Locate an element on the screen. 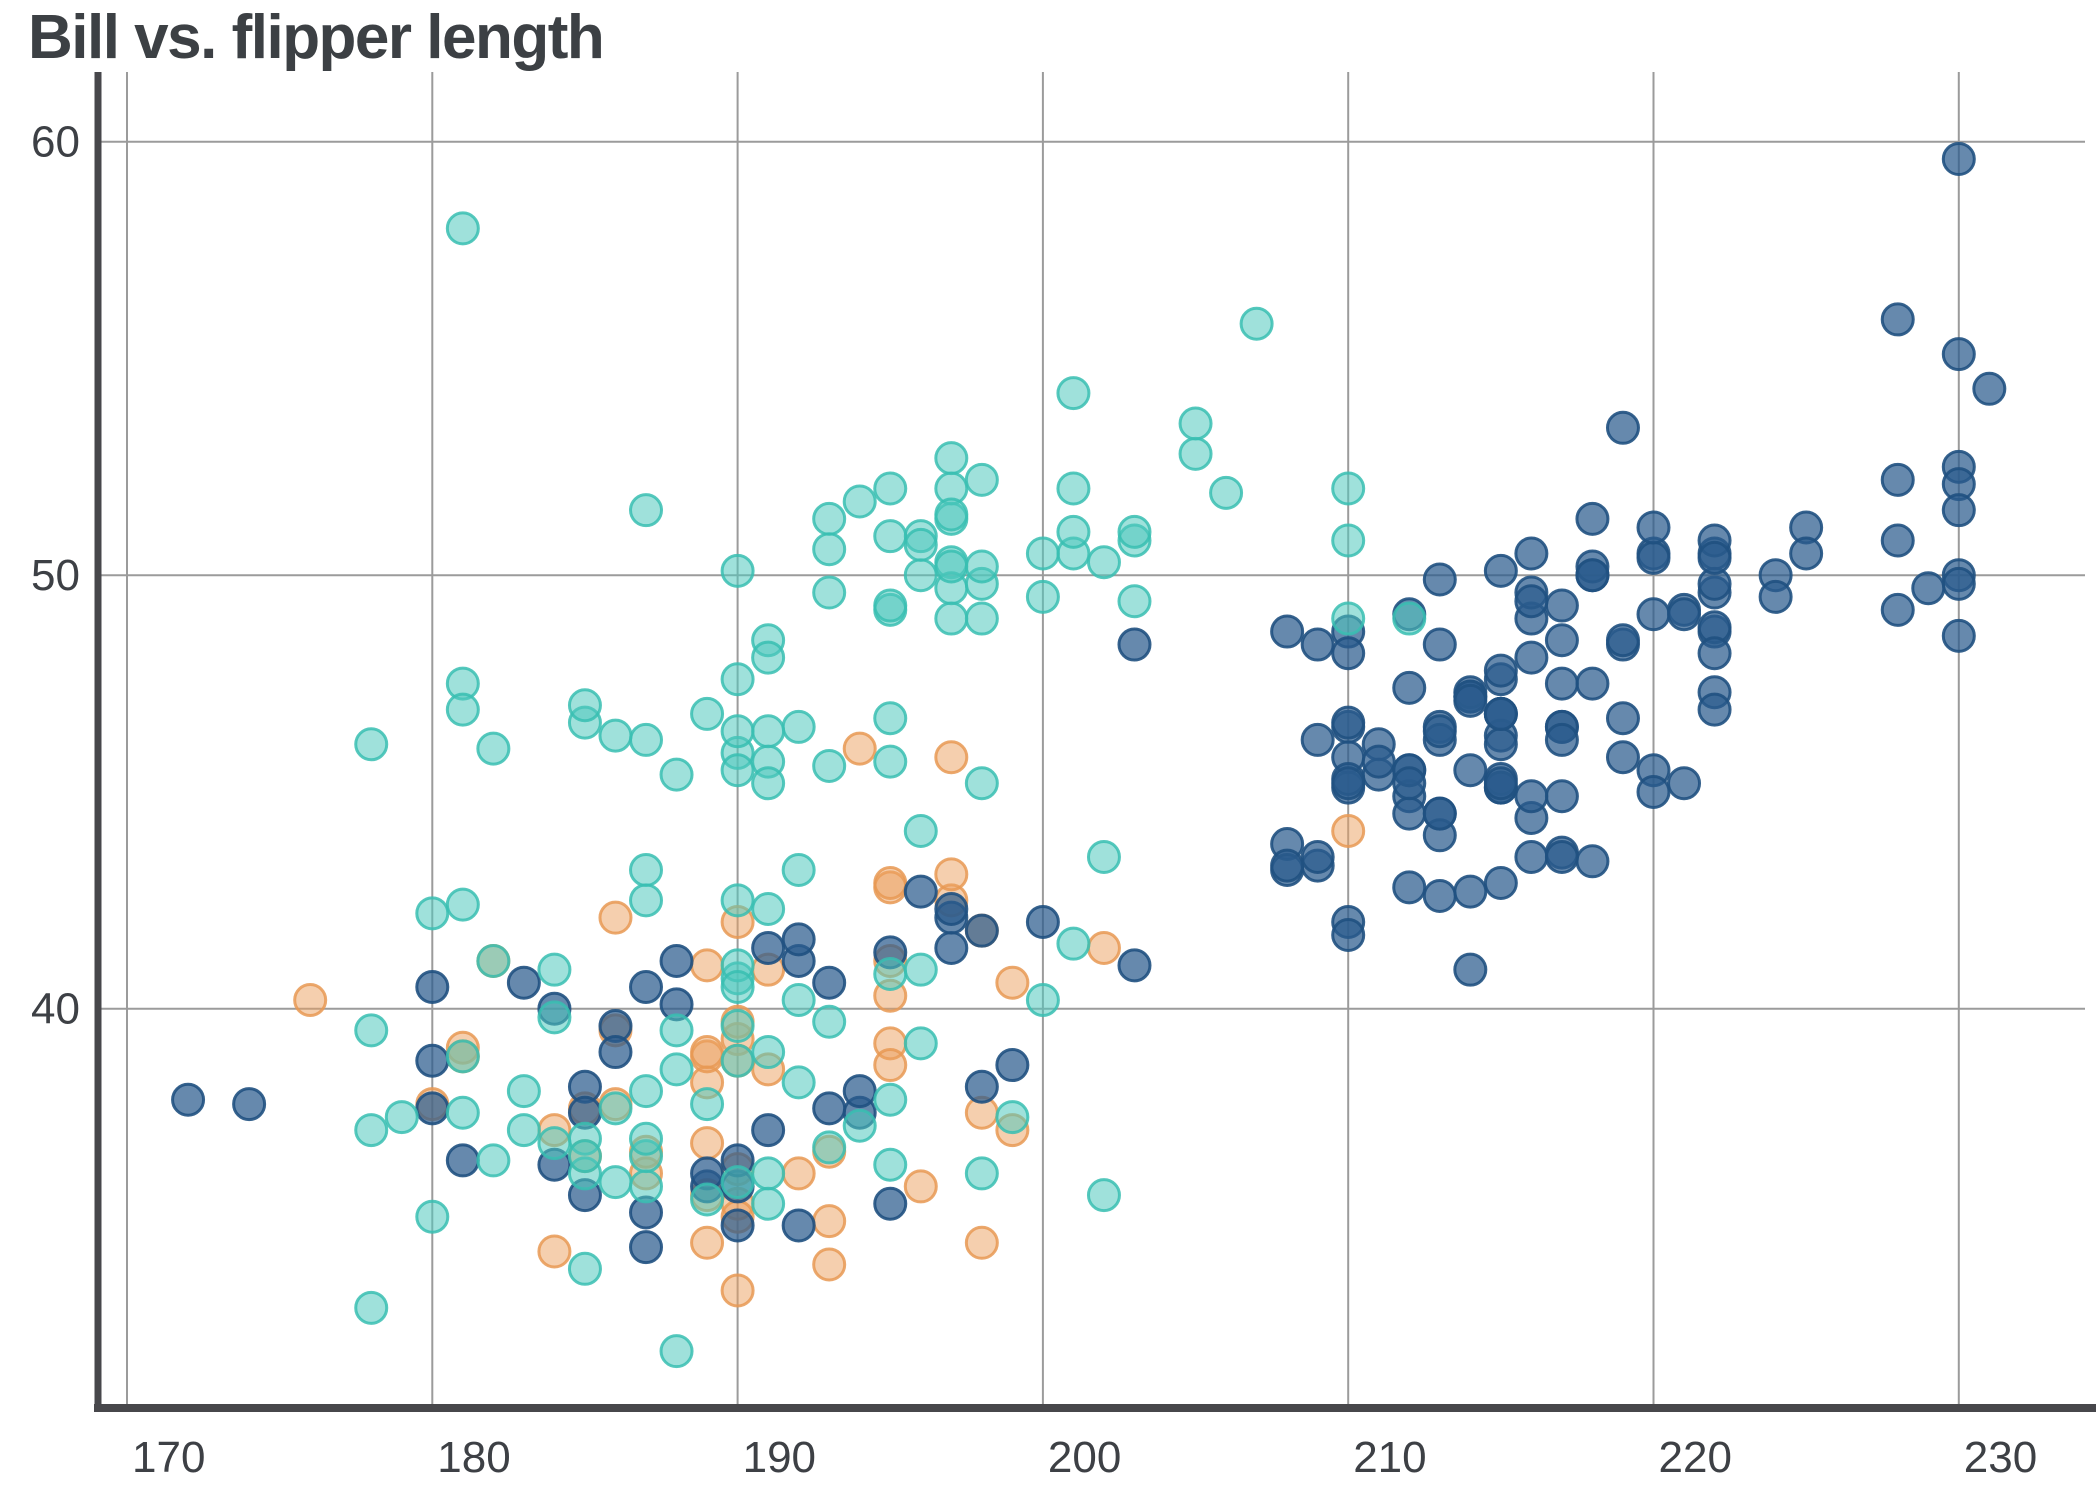  x-tick-label: 230 is located at coordinates (2000, 1457).